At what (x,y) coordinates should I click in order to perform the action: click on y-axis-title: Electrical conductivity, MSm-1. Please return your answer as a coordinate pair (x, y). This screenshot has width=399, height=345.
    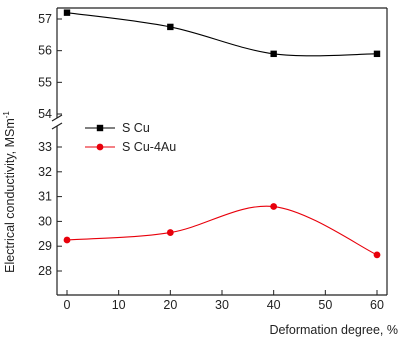
    Looking at the image, I should click on (9, 192).